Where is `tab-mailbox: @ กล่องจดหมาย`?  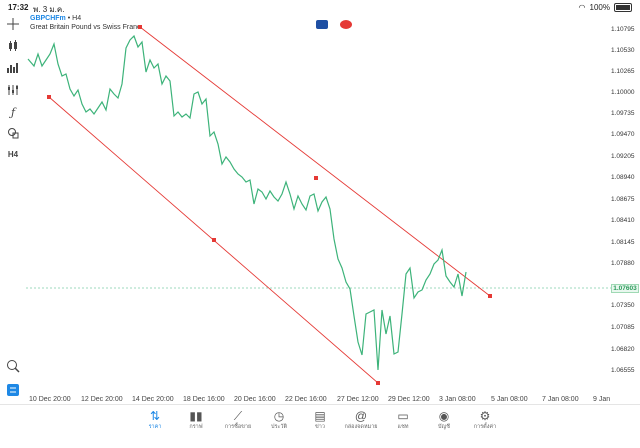 tab-mailbox: @ กล่องจดหมาย is located at coordinates (361, 420).